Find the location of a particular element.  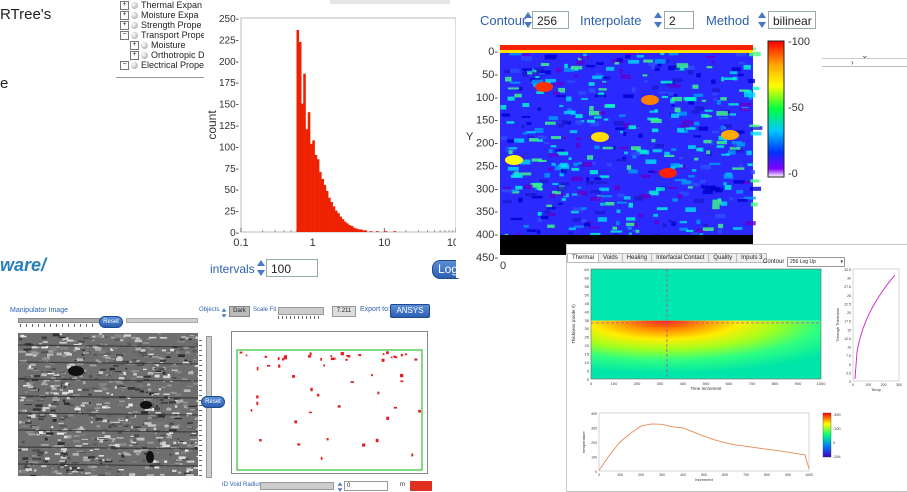

tab-voids: Voids is located at coordinates (610, 258).